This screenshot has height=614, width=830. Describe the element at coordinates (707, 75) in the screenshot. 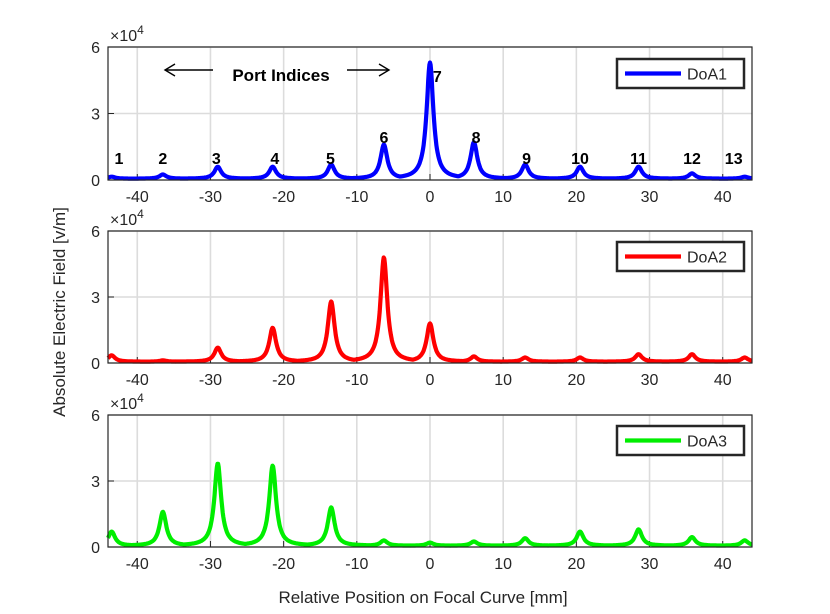

I see `legend-entry: DoA1` at that location.